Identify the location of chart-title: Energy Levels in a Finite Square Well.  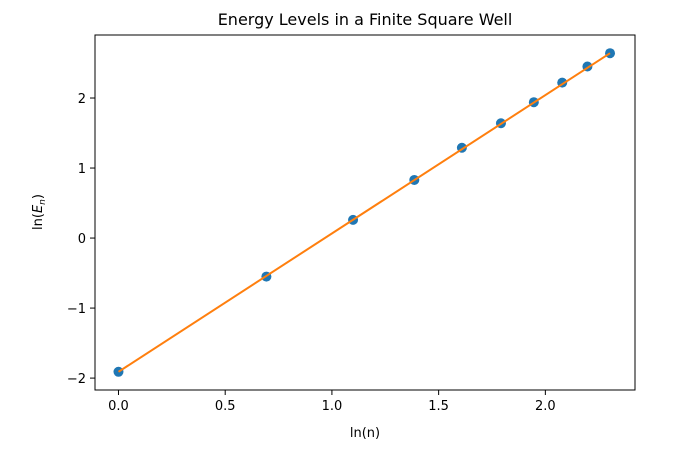
(365, 19).